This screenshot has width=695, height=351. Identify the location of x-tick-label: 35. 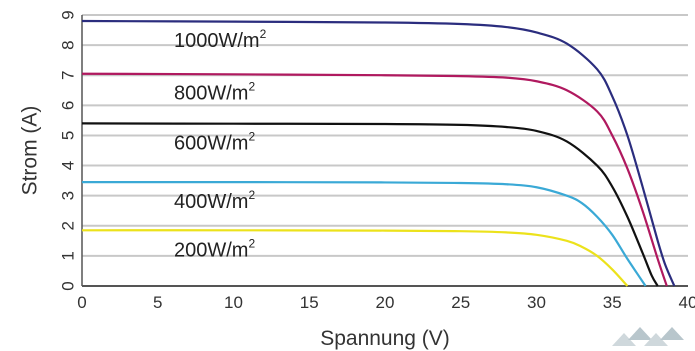
(612, 302).